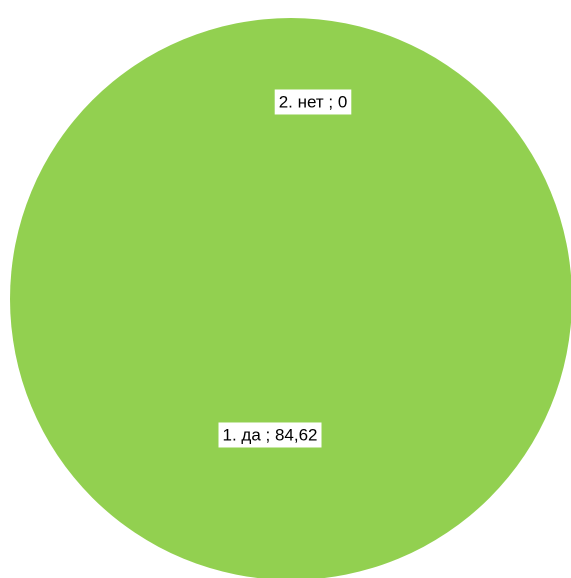 Image resolution: width=571 pixels, height=578 pixels. I want to click on data-label-1: 1. да ; 84,62, so click(270, 435).